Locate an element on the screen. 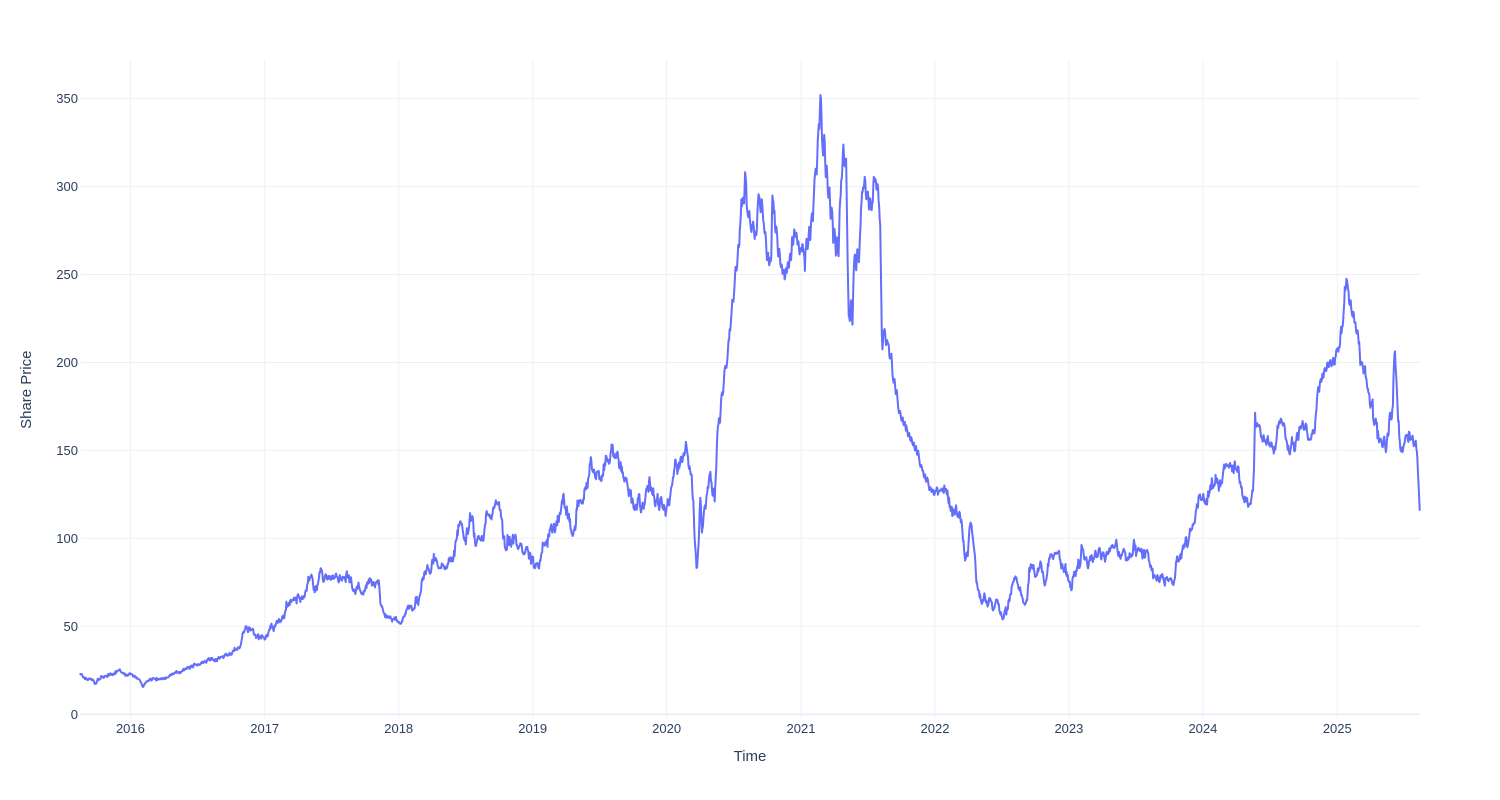 This screenshot has height=800, width=1500. svg-text: 200 is located at coordinates (67, 362).